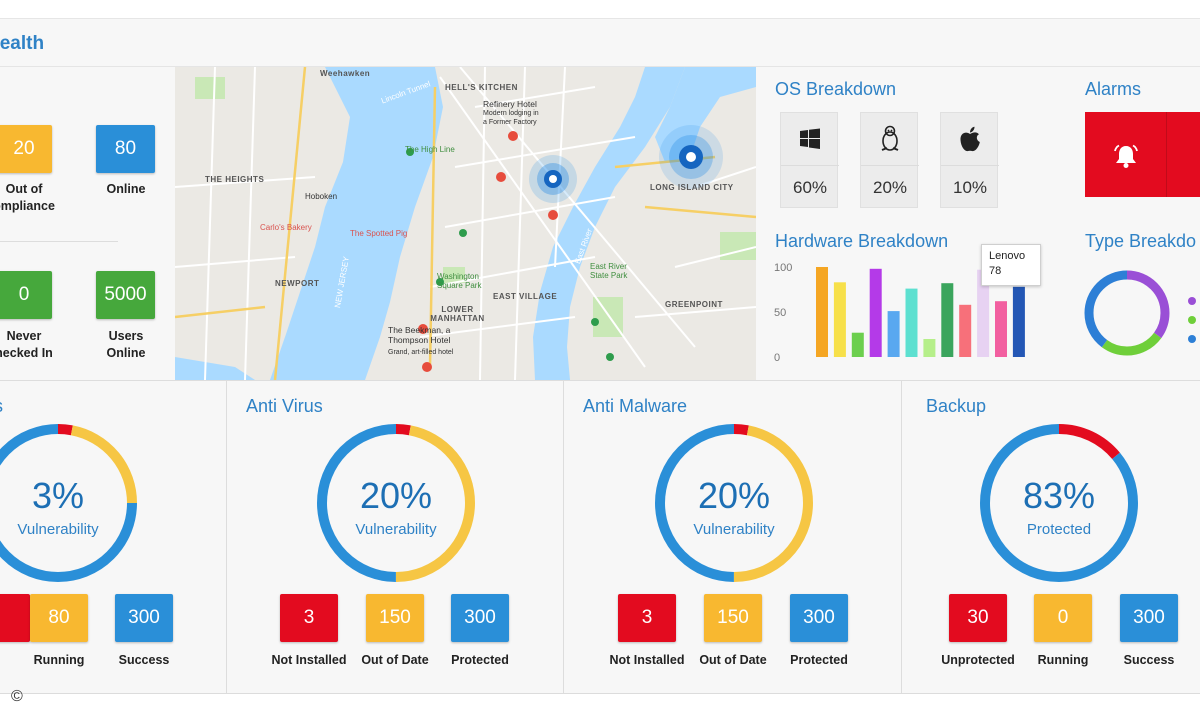 The image size is (1200, 720). What do you see at coordinates (284, 406) in the screenshot?
I see `panel-title: Anti Virus` at bounding box center [284, 406].